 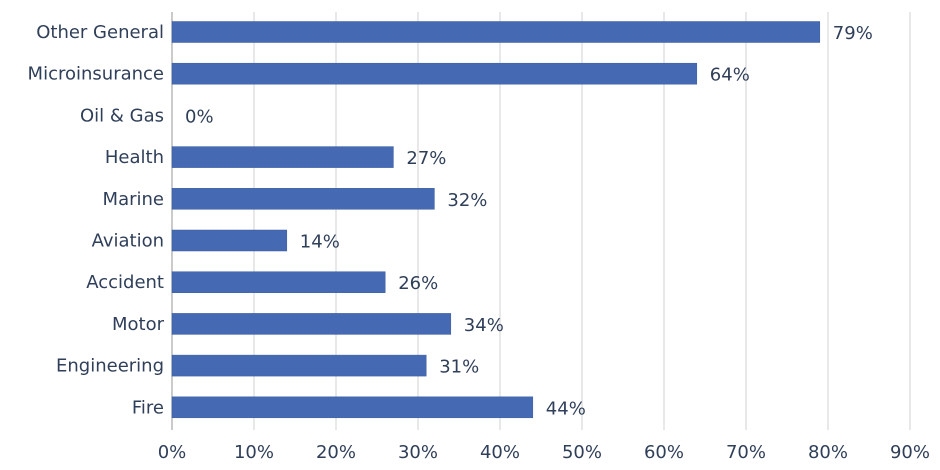 What do you see at coordinates (148, 407) in the screenshot?
I see `category-label: Fire` at bounding box center [148, 407].